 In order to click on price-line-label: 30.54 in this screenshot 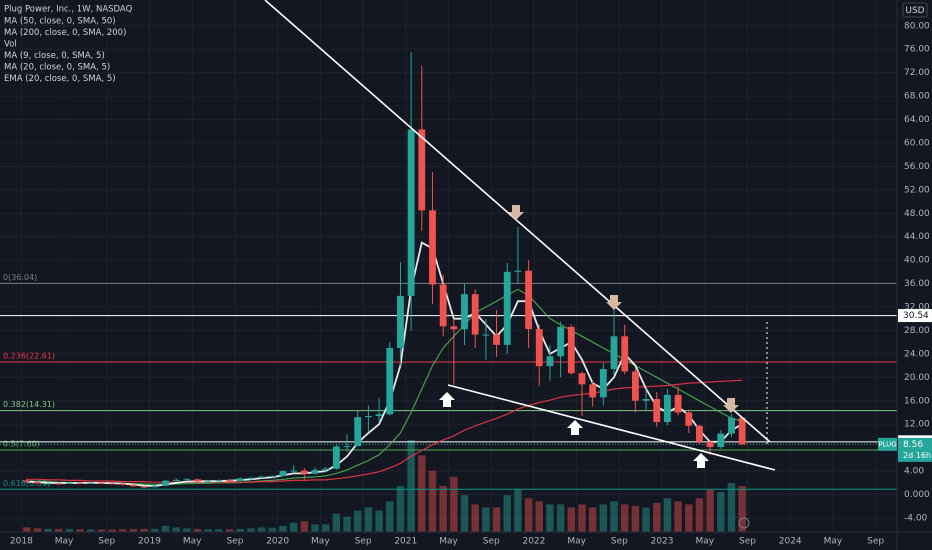, I will do `click(916, 316)`.